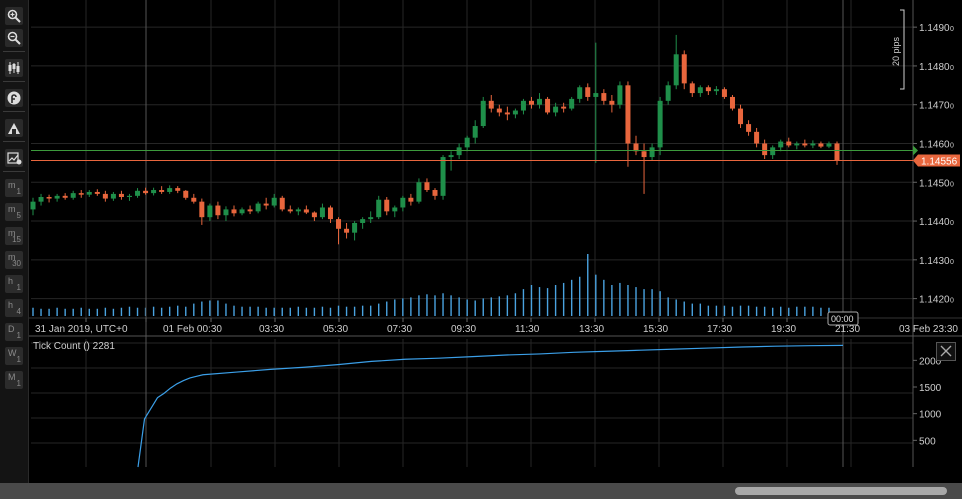 The height and width of the screenshot is (499, 962). I want to click on objects-button, so click(14, 98).